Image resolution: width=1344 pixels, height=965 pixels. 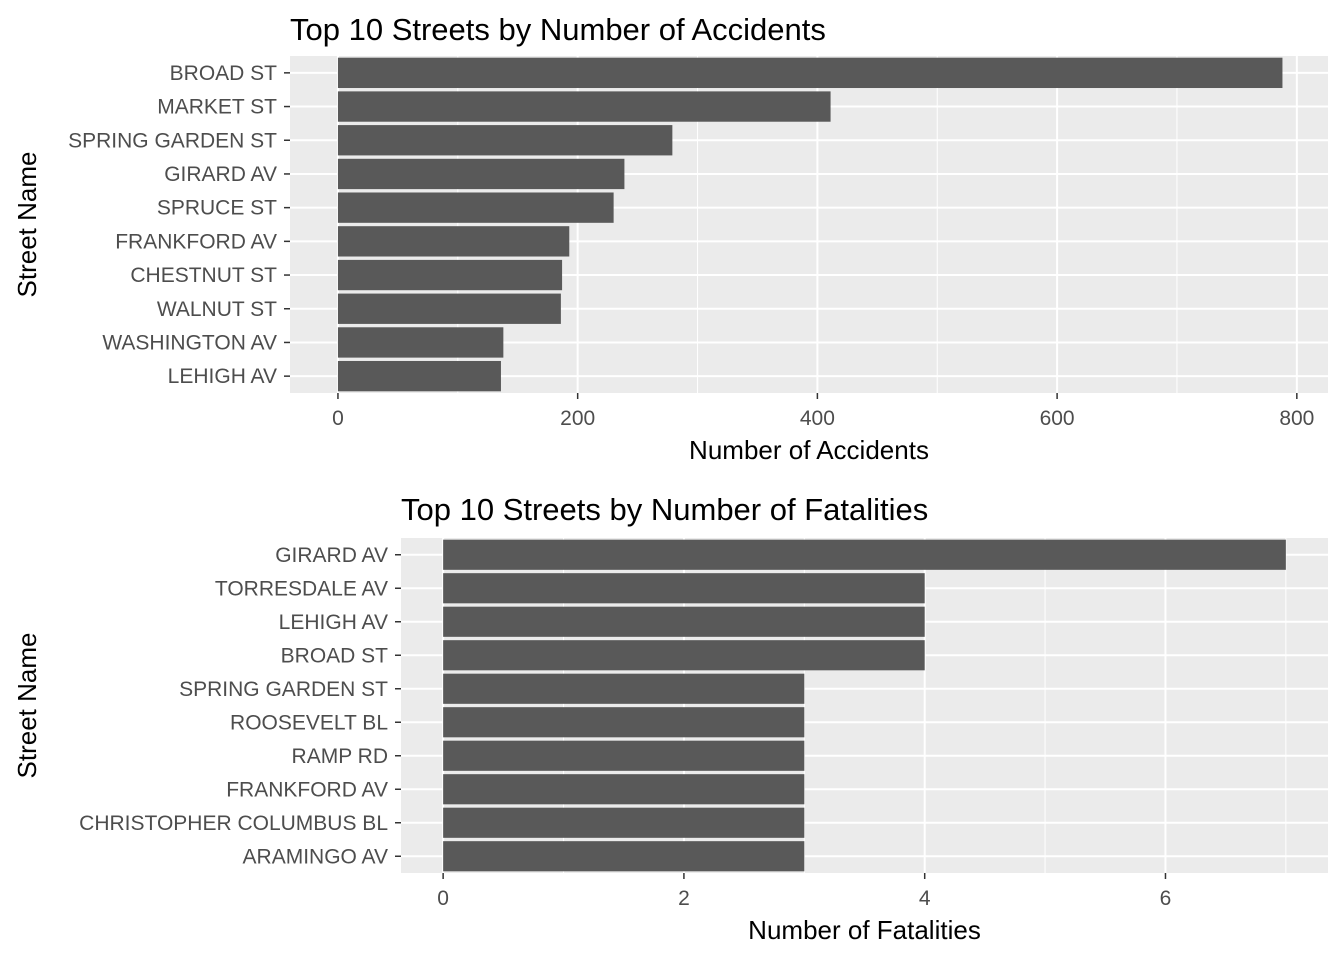 I want to click on chart-1-x-tick-label: 0, so click(x=338, y=418).